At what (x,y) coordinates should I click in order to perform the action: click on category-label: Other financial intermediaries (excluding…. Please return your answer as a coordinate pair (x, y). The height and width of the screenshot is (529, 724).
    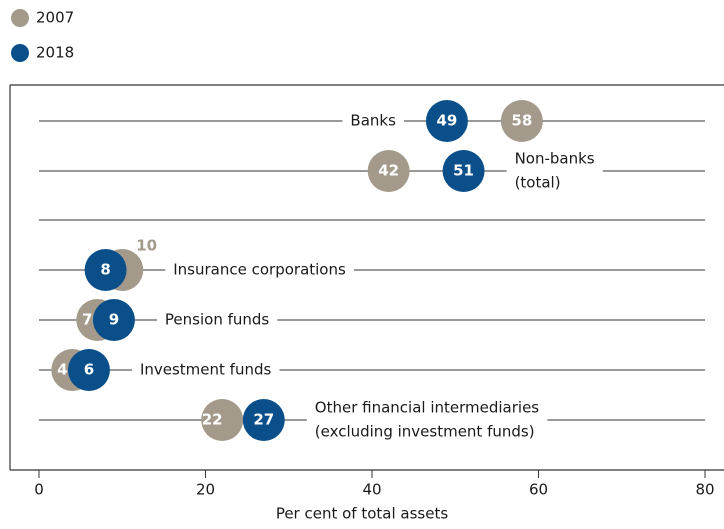
    Looking at the image, I should click on (427, 420).